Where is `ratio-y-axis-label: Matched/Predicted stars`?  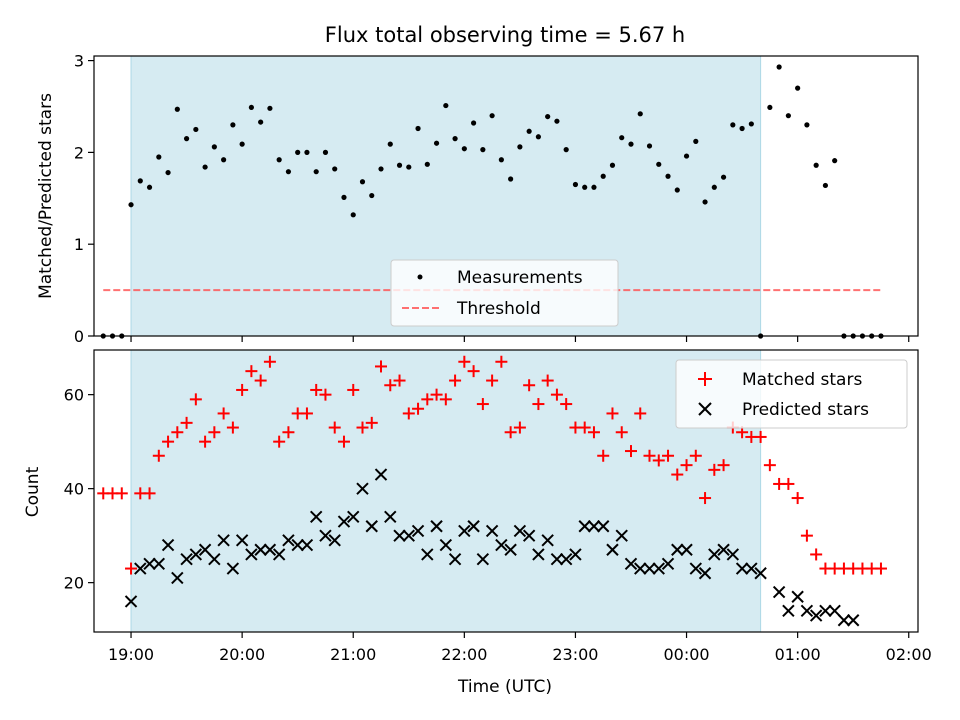
ratio-y-axis-label: Matched/Predicted stars is located at coordinates (46, 196).